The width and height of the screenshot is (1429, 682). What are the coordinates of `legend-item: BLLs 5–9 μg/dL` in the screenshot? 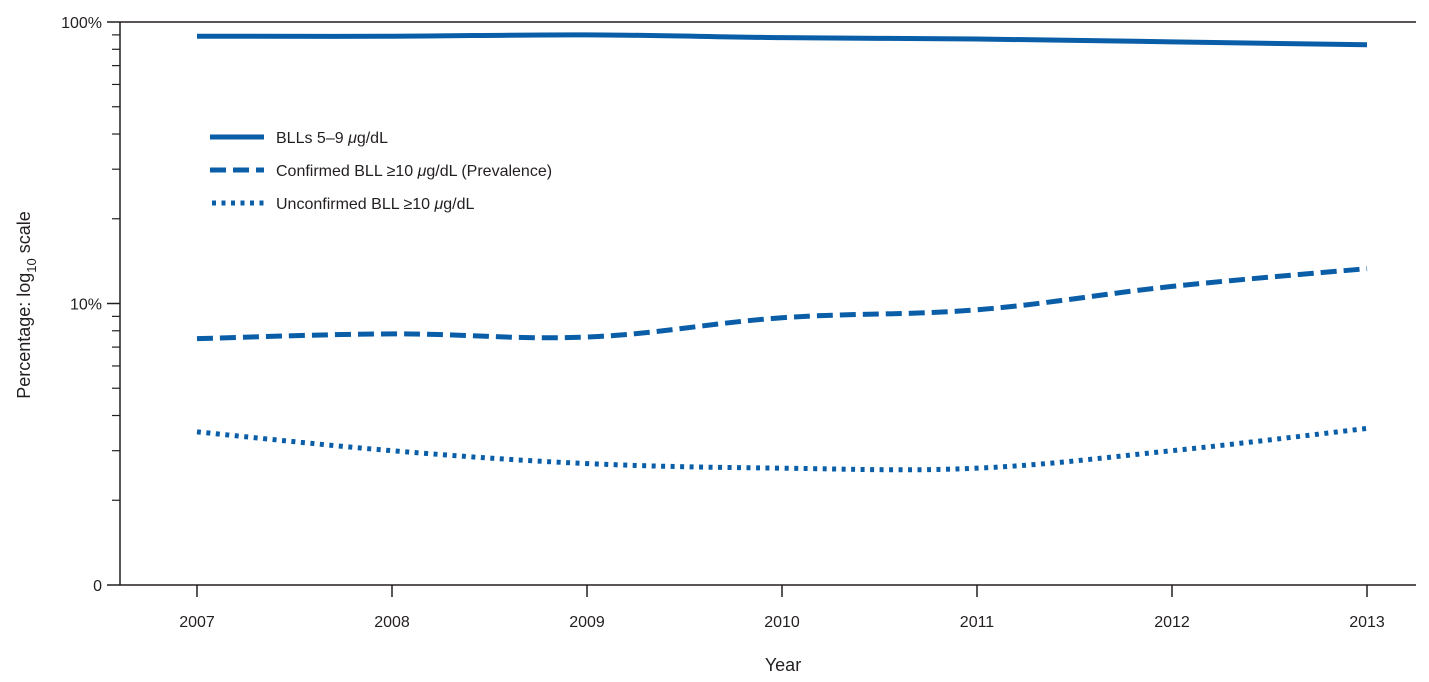 It's located at (299, 138).